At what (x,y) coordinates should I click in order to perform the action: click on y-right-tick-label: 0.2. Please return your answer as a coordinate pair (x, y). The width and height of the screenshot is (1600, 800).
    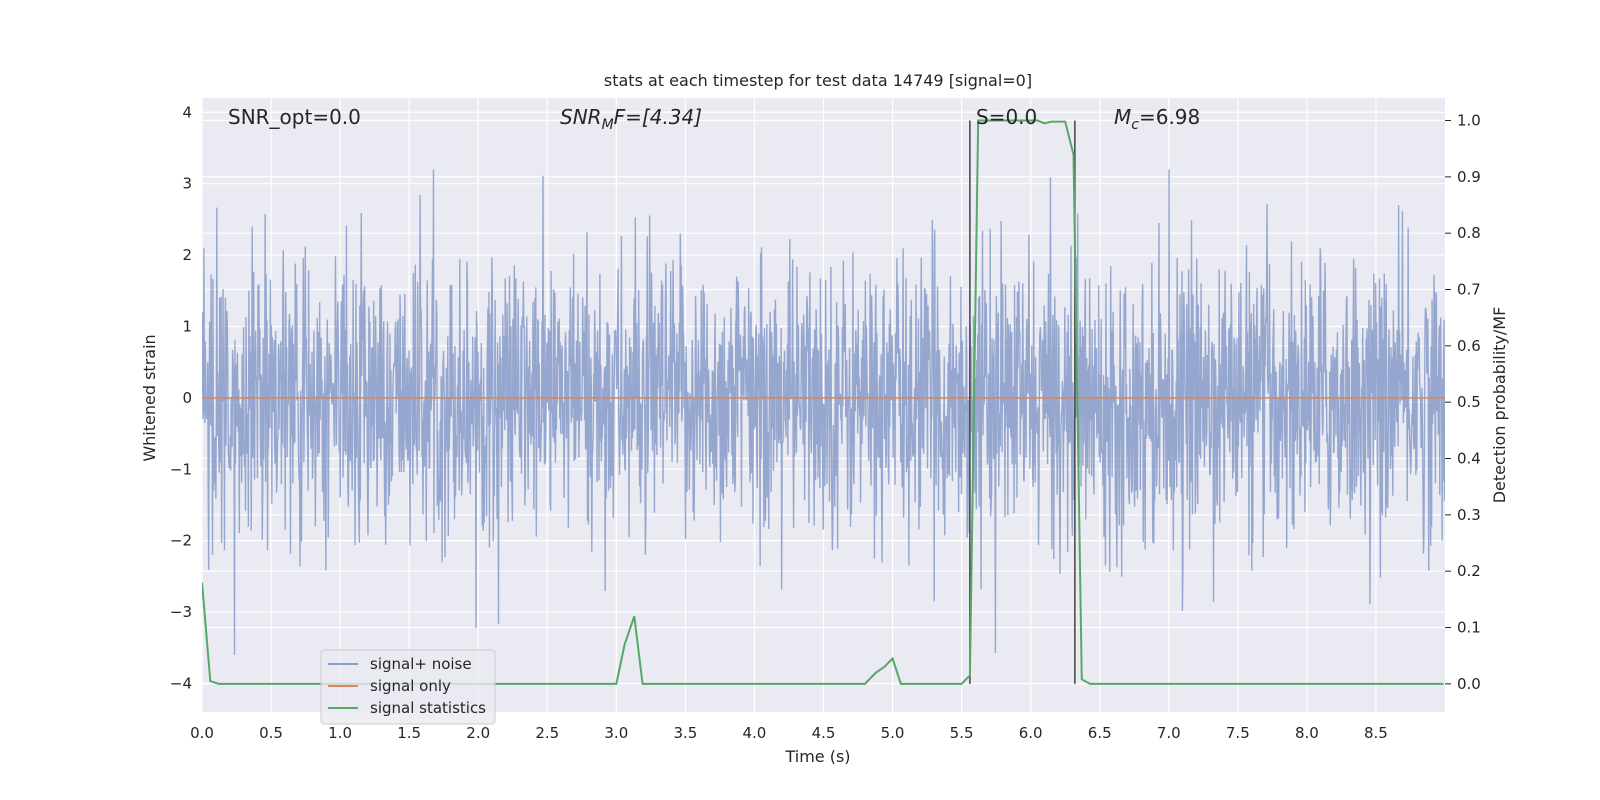
    Looking at the image, I should click on (1469, 571).